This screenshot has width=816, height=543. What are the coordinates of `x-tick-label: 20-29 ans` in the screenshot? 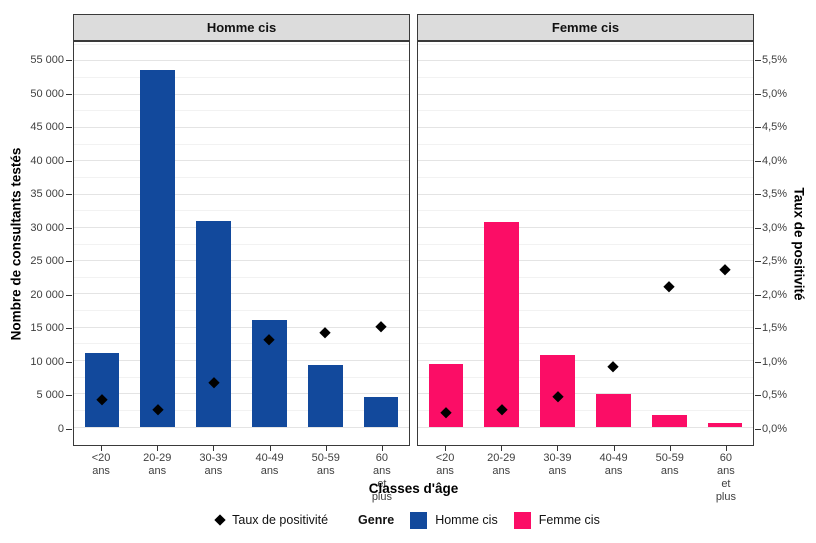 It's located at (501, 464).